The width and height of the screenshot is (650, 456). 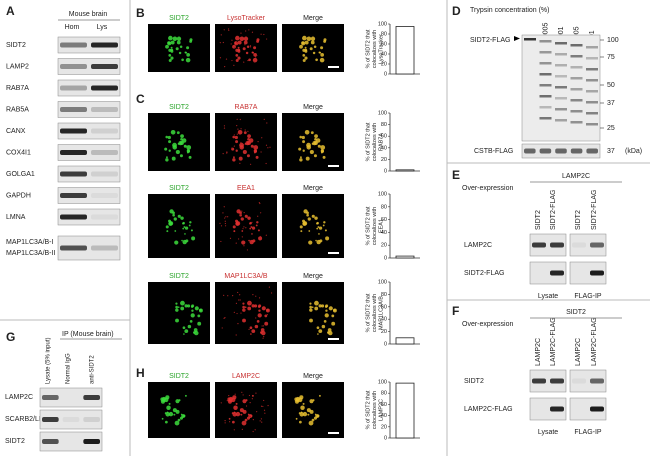 What do you see at coordinates (385, 171) in the screenshot?
I see `y-tick-label: 0` at bounding box center [385, 171].